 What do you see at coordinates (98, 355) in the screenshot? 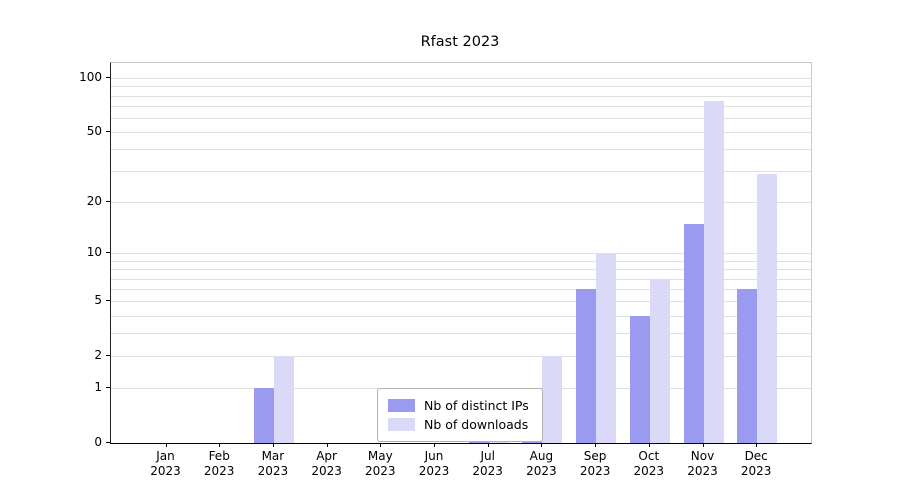
I see `y-tick-label: 2` at bounding box center [98, 355].